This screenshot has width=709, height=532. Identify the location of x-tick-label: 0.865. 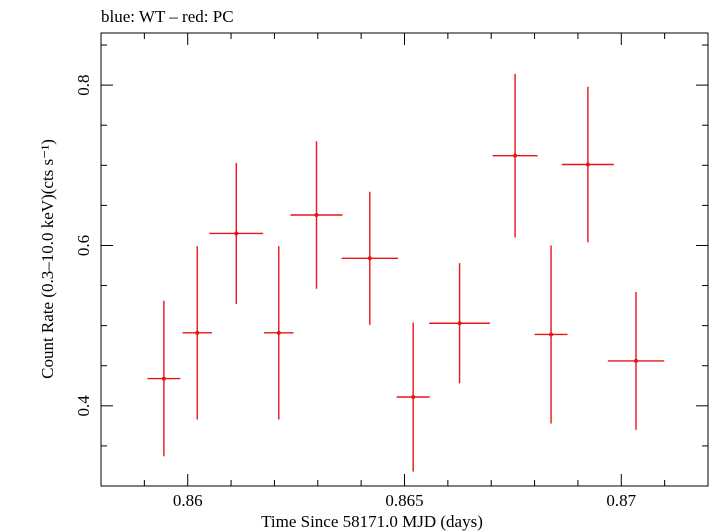
(404, 500).